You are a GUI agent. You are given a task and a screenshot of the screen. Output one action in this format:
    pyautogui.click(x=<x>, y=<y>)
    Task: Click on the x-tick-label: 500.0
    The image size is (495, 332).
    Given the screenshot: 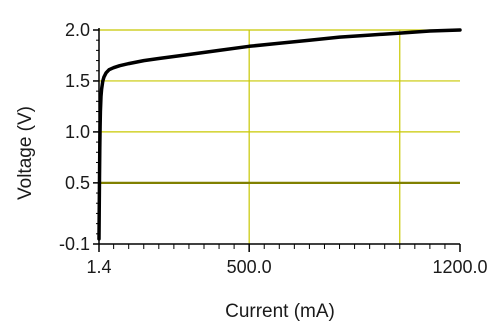 What is the action you would take?
    pyautogui.click(x=249, y=267)
    